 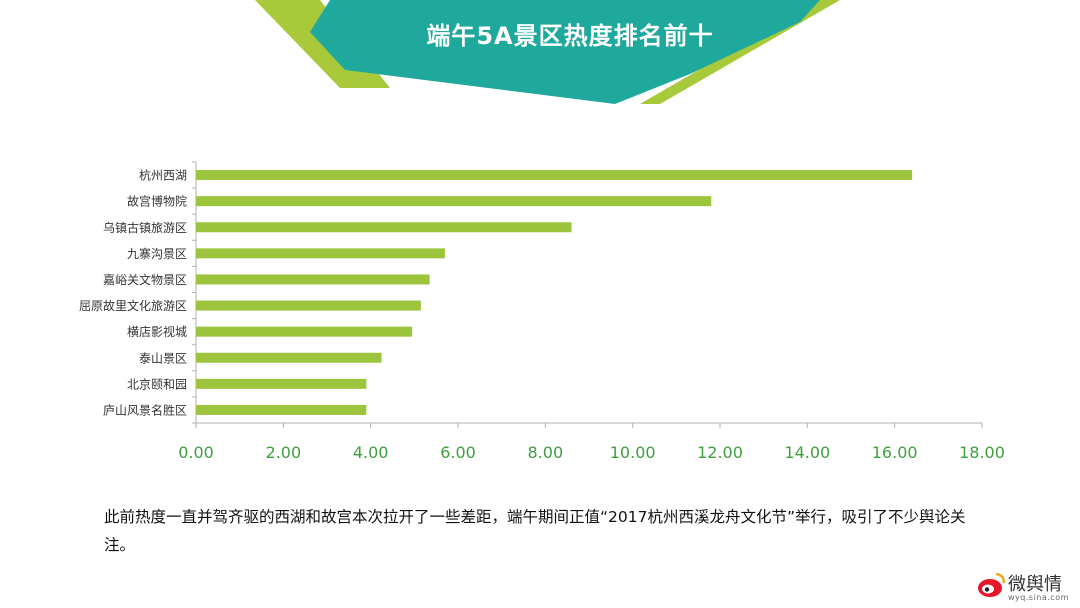 What do you see at coordinates (565, 52) in the screenshot?
I see `banner-teal-shape` at bounding box center [565, 52].